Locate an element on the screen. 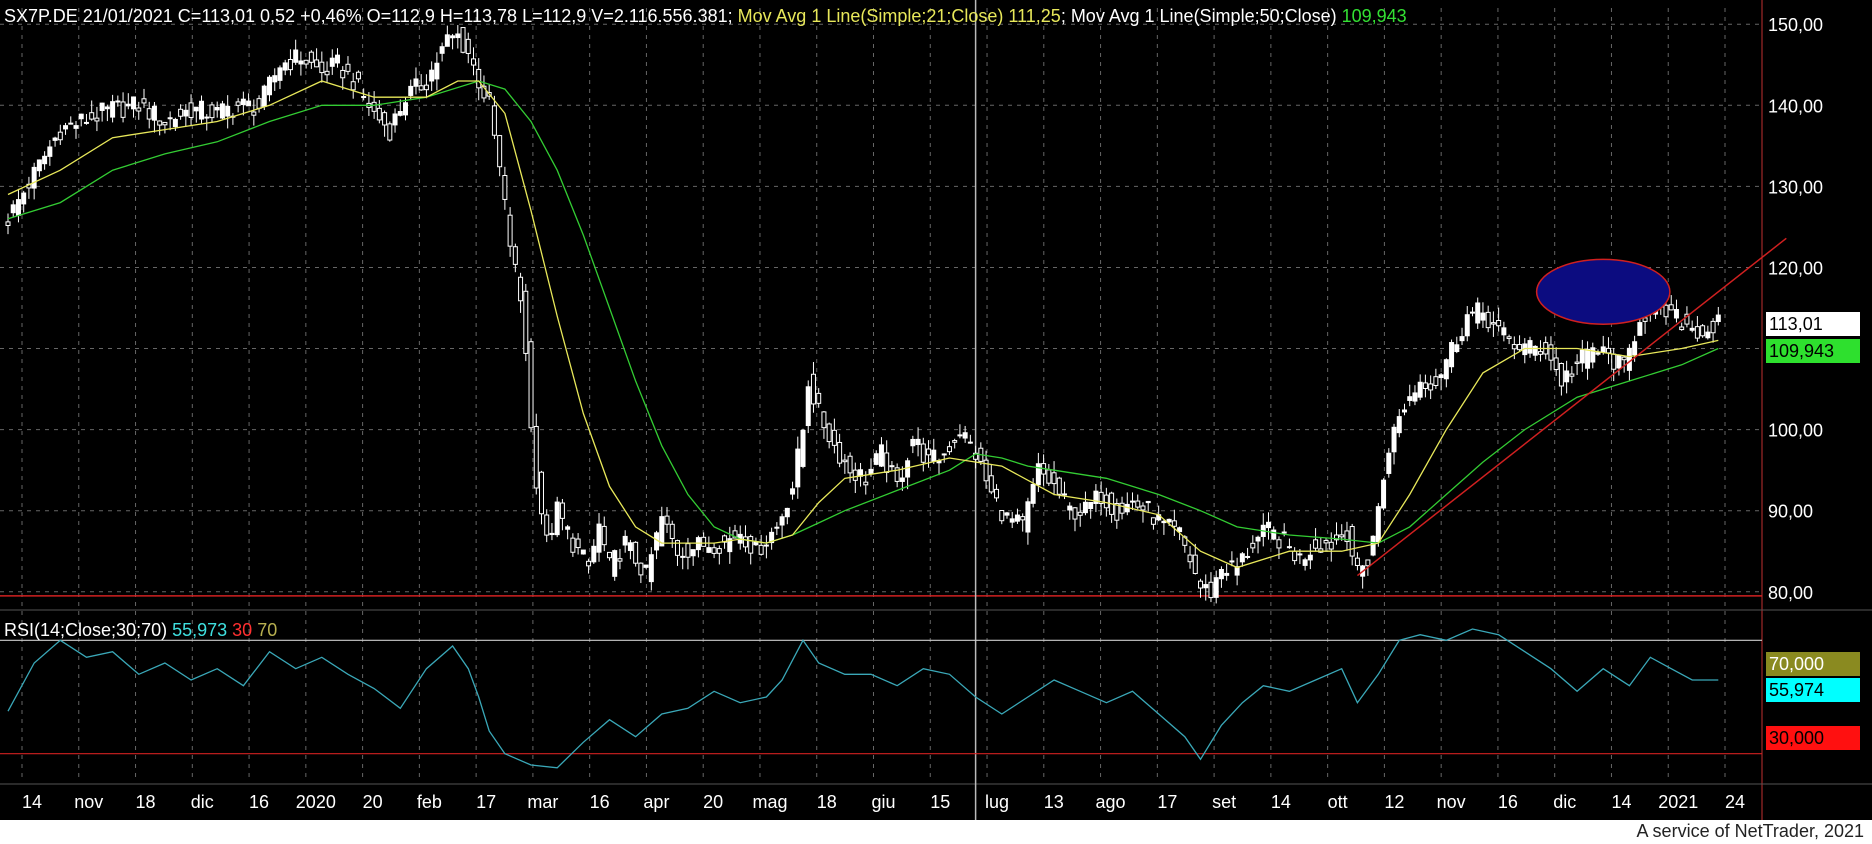 This screenshot has height=844, width=1872. time-tick-label: 12 is located at coordinates (1394, 802).